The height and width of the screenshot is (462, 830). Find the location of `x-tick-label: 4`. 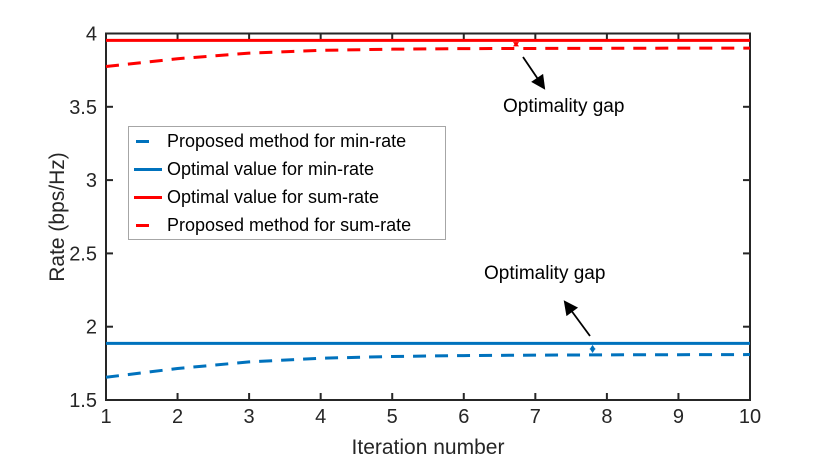

x-tick-label: 4 is located at coordinates (320, 417).